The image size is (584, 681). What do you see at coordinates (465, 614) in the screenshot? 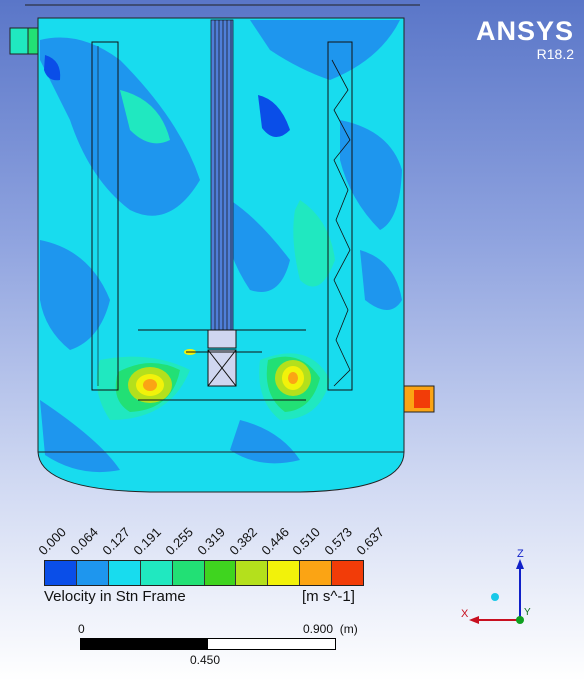
I see `axis-x-label: X` at bounding box center [465, 614].